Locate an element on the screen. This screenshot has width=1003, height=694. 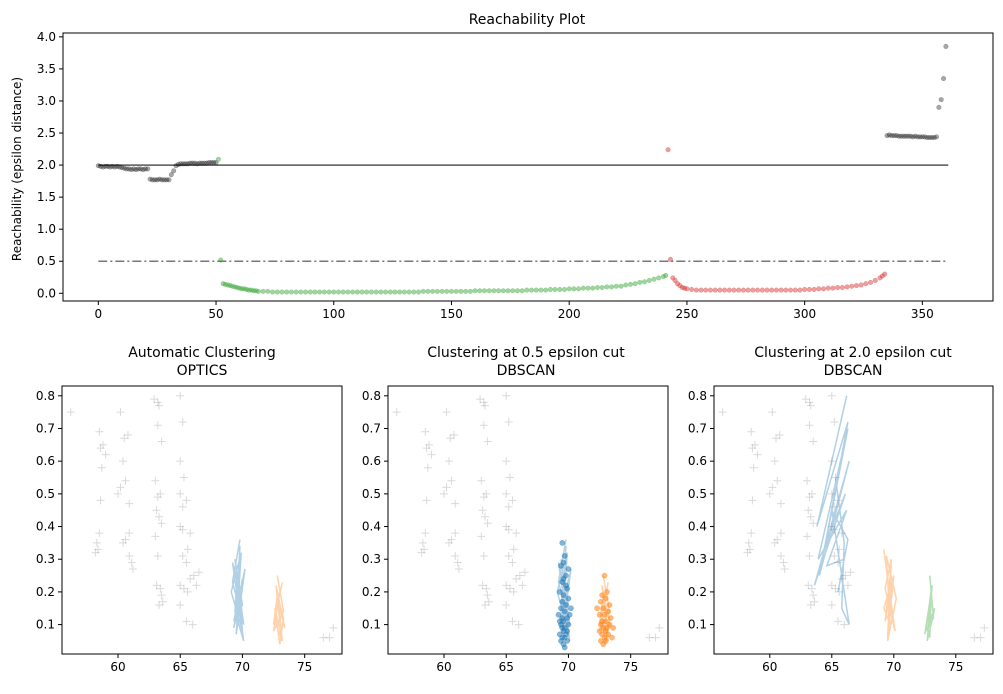
y-tick-label: 0.5 is located at coordinates (371, 494).